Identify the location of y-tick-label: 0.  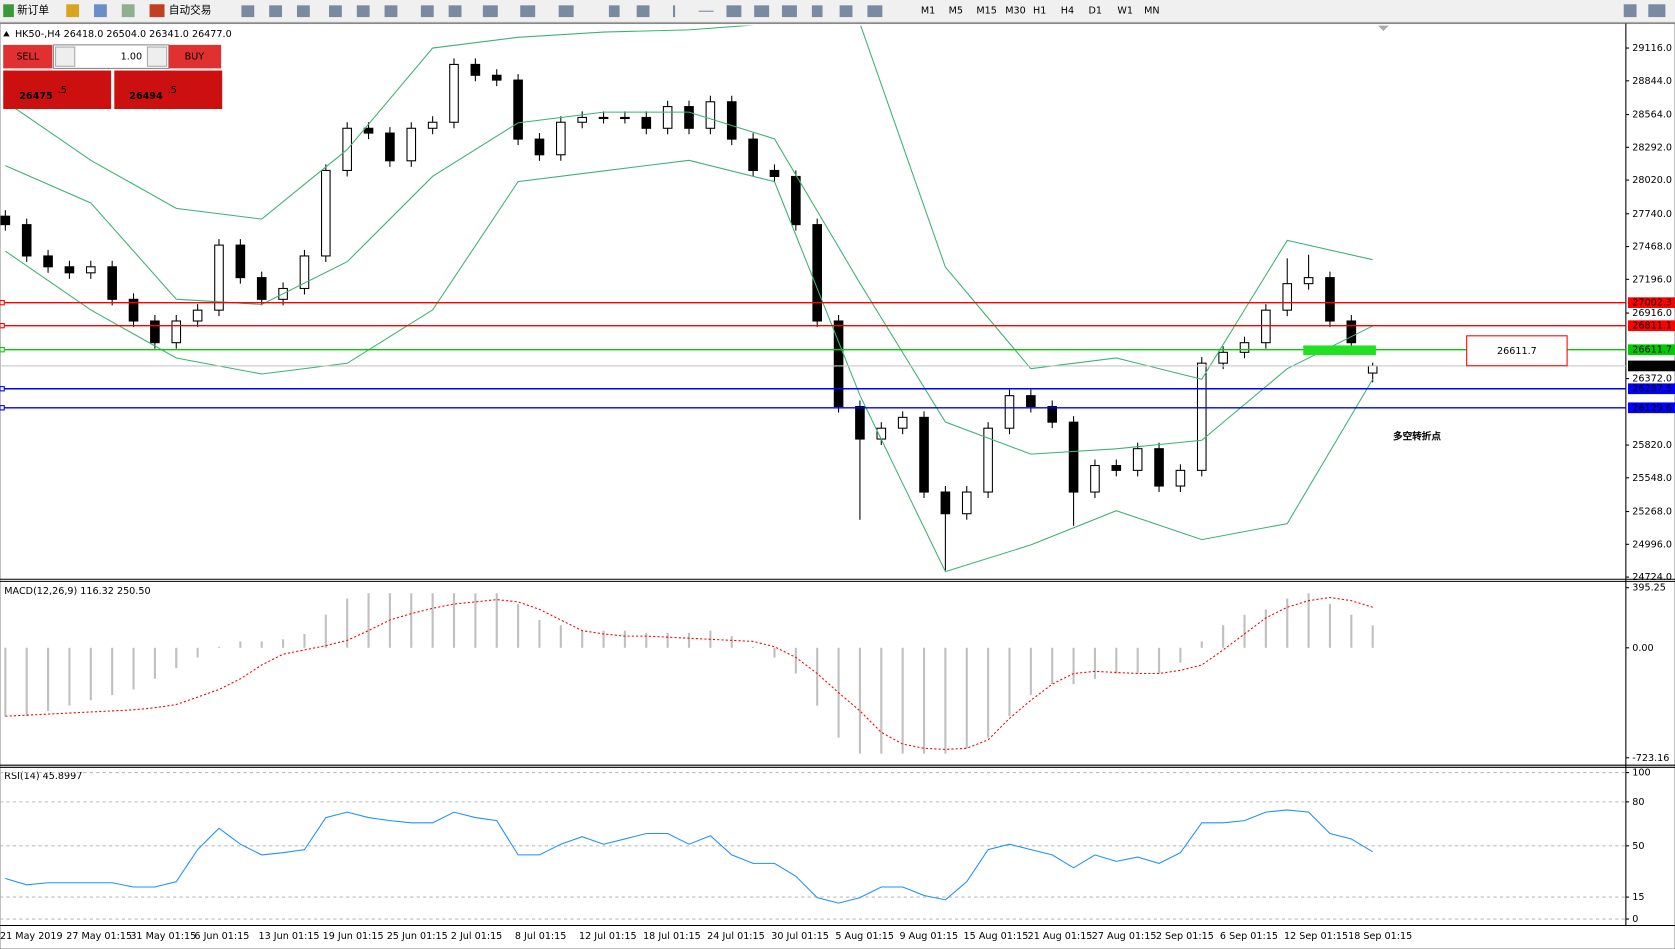
(1635, 919).